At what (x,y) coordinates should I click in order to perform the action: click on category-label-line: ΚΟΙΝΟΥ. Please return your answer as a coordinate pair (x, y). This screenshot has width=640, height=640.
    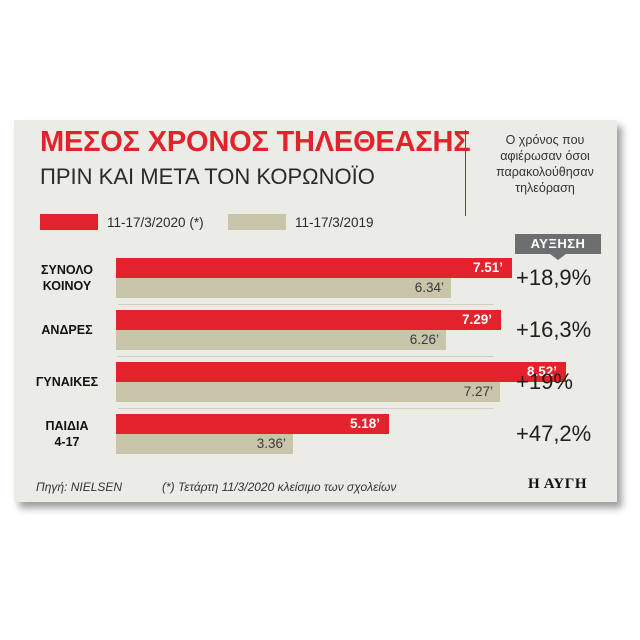
    Looking at the image, I should click on (67, 286).